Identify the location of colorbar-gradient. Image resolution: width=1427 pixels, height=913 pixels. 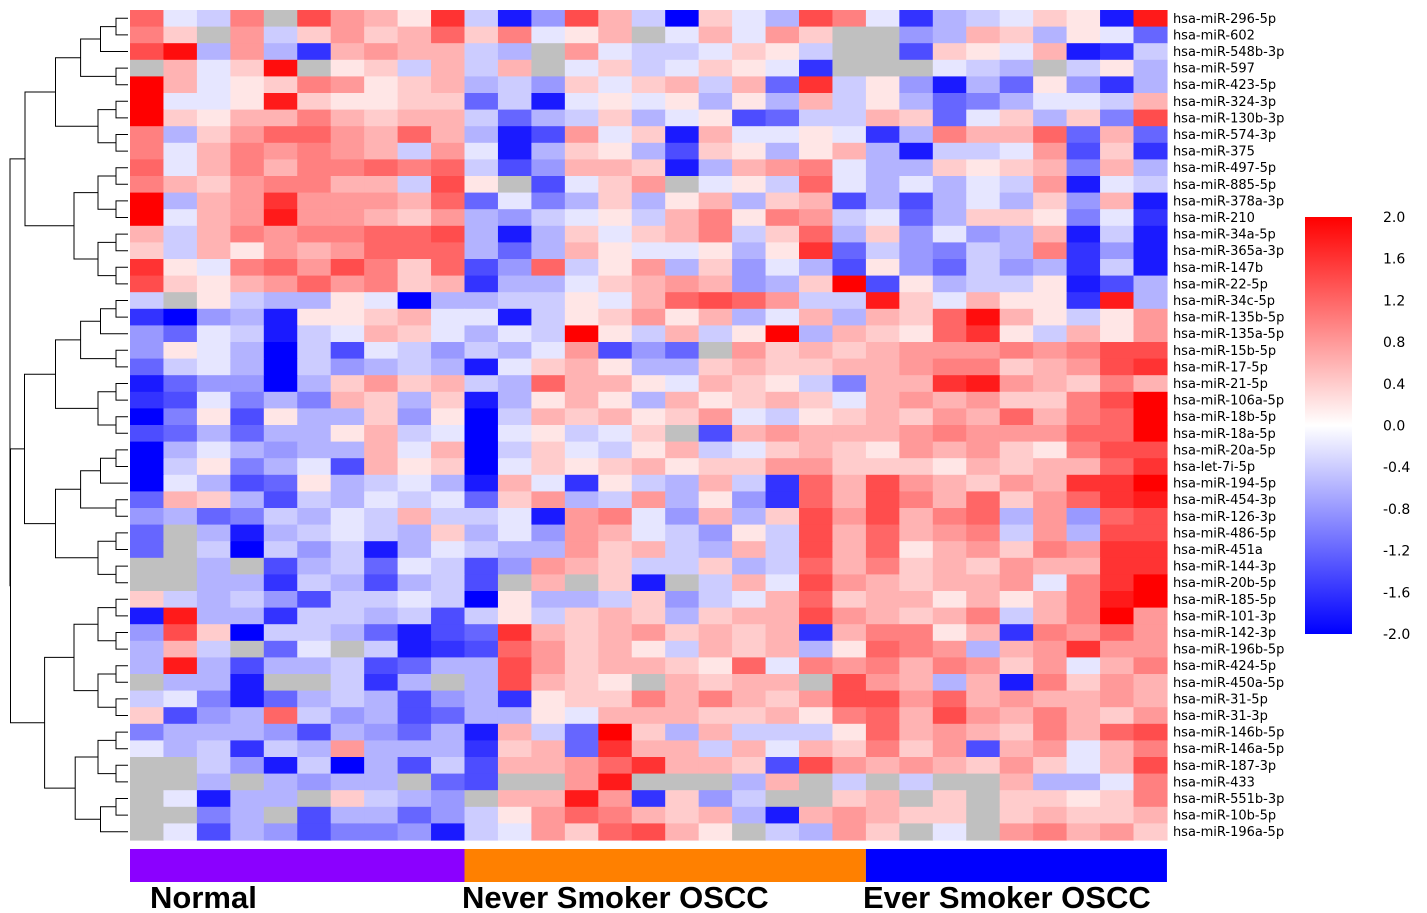
(1328, 425).